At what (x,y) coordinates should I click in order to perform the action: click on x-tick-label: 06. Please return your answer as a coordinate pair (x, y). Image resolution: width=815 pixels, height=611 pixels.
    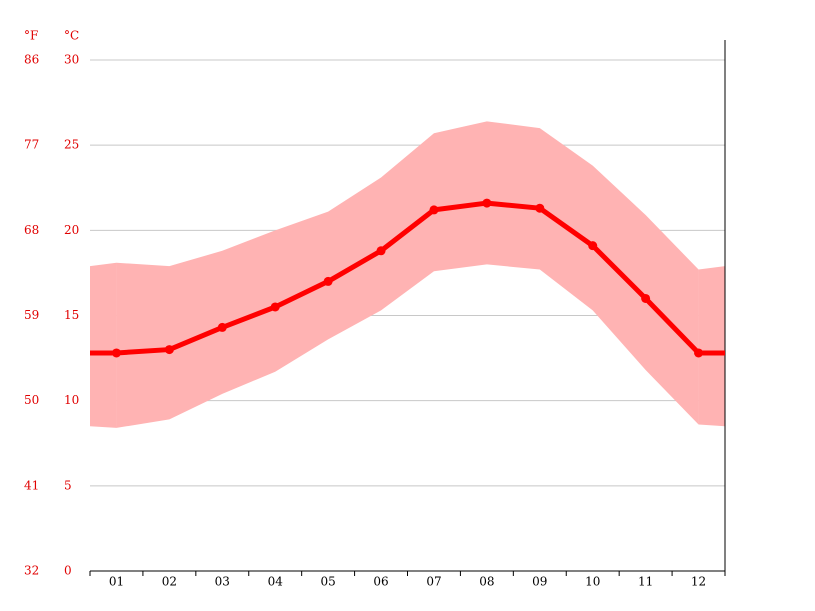
    Looking at the image, I should click on (380, 582).